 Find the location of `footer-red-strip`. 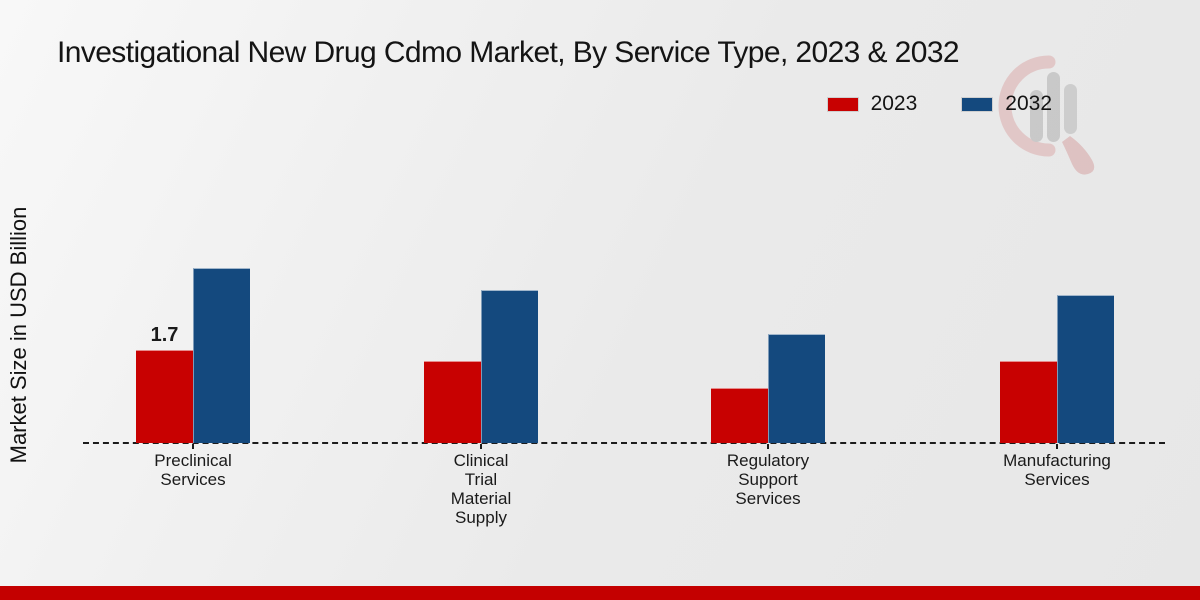

footer-red-strip is located at coordinates (600, 593).